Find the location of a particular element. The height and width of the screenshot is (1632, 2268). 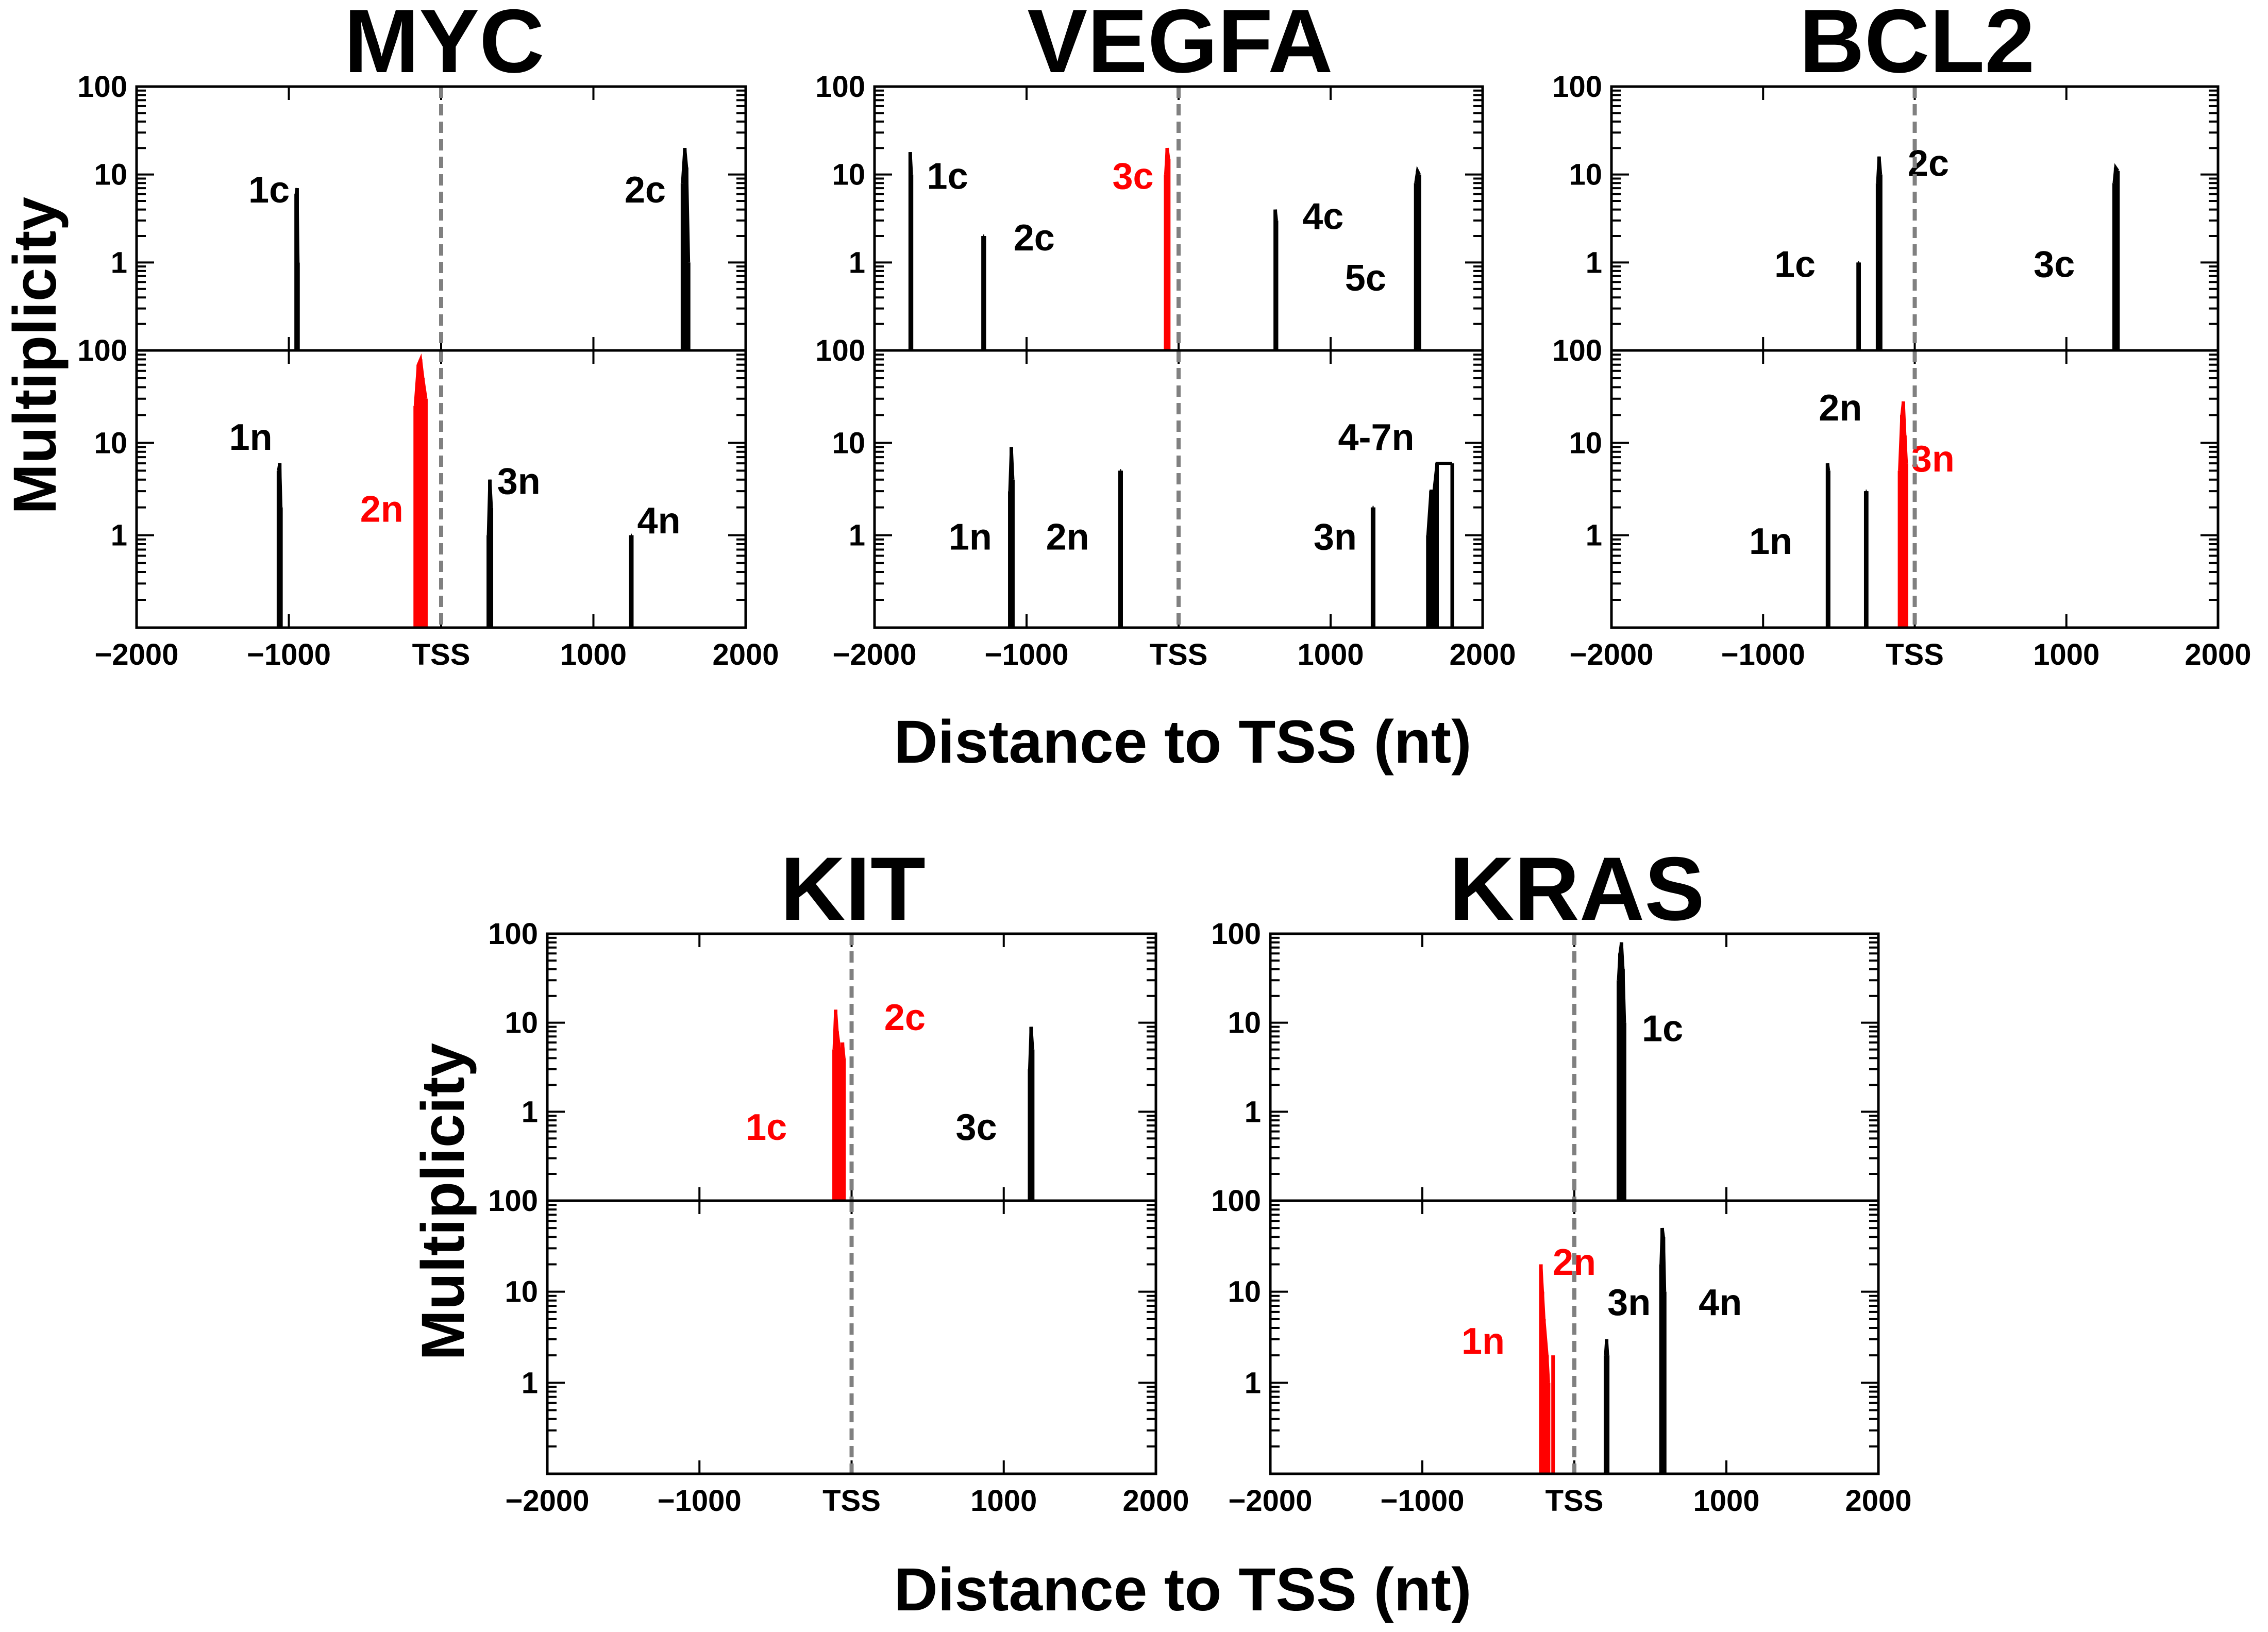

g4-group-4-7n: 4-7n is located at coordinates (1396, 522).